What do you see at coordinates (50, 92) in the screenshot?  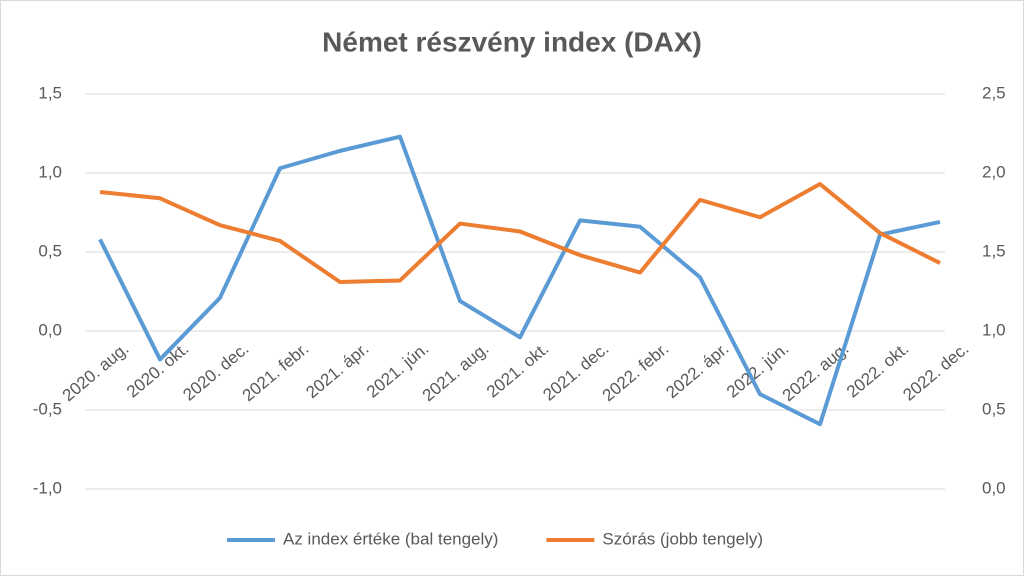 I see `y-tick-label: 1,5` at bounding box center [50, 92].